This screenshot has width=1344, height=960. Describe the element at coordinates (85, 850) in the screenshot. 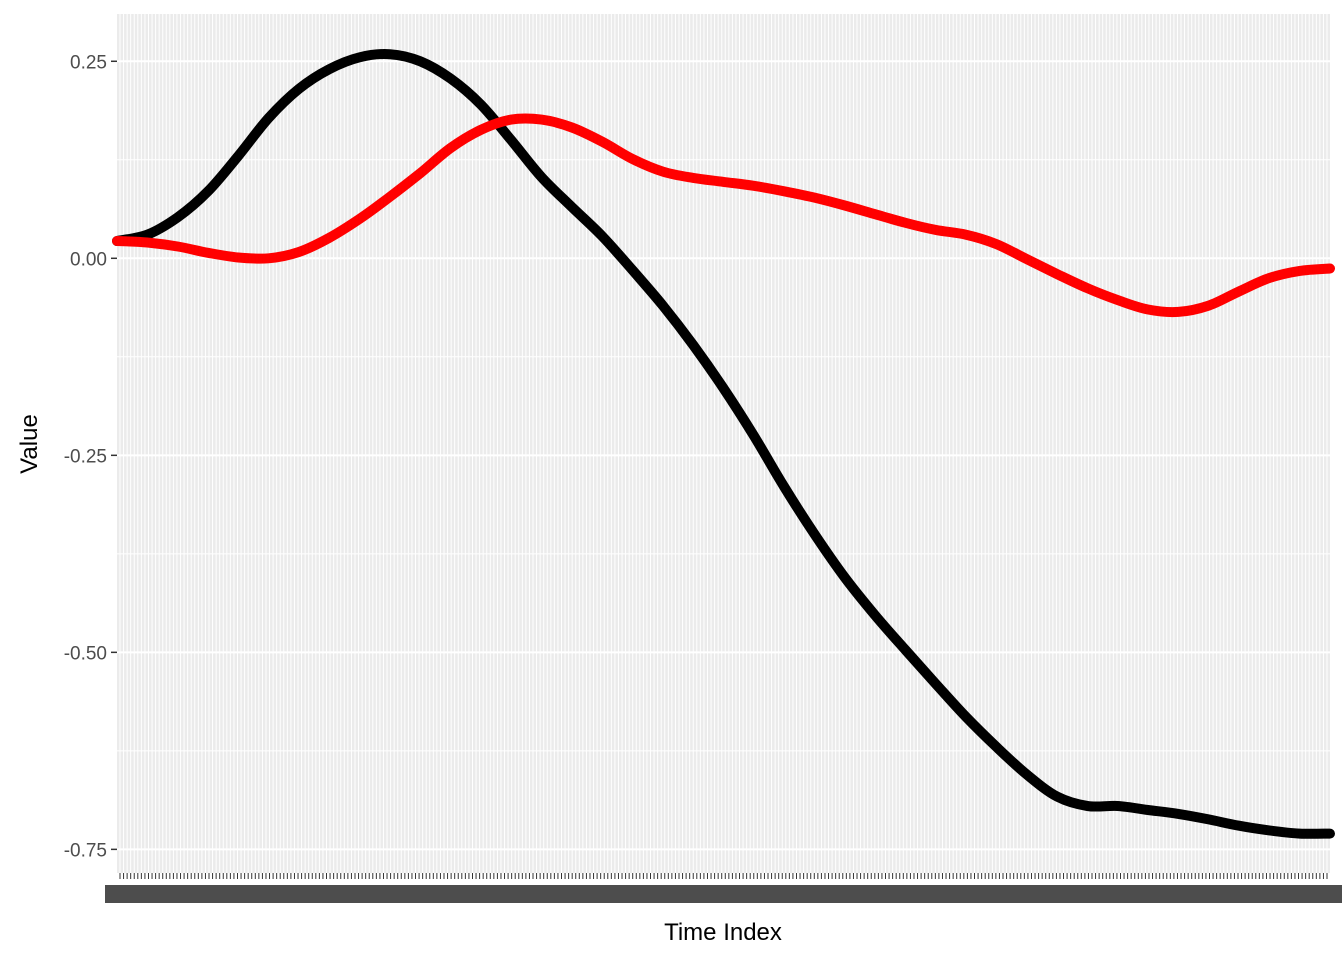

I see `y-tick-label: -0.75` at that location.